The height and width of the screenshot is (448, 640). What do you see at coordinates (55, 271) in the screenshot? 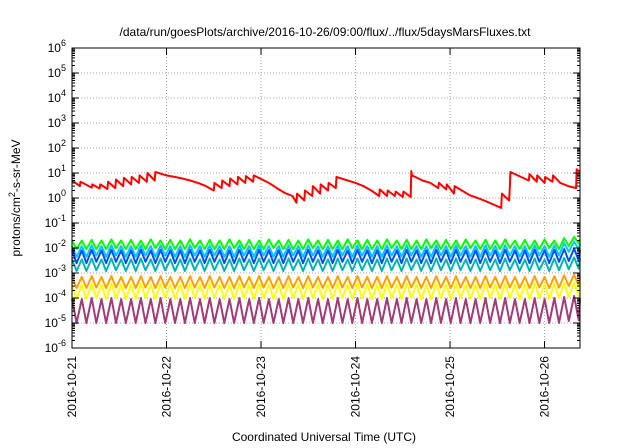
I see `y-tick-label: 10⁻³` at bounding box center [55, 271].